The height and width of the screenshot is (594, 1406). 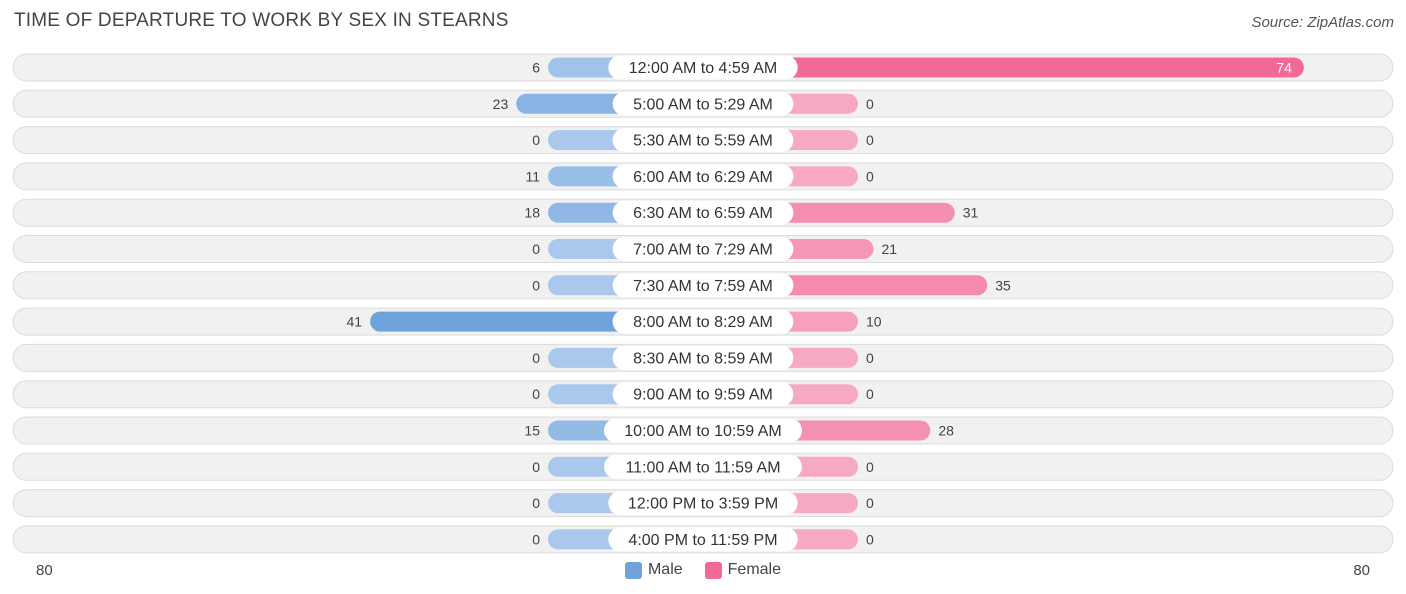 What do you see at coordinates (633, 570) in the screenshot?
I see `legend-swatch-male` at bounding box center [633, 570].